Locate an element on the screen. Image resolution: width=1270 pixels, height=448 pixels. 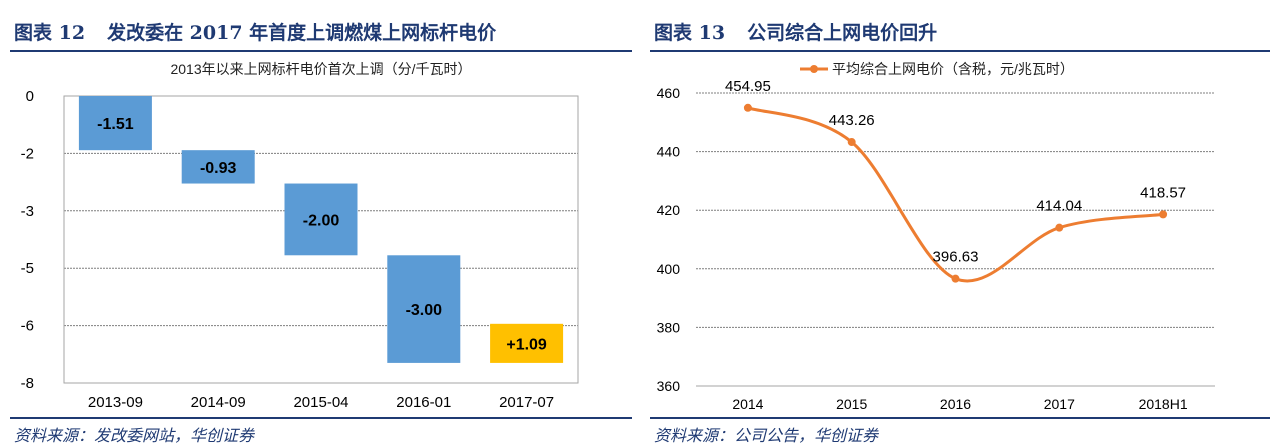
y-tick-label: 460 is located at coordinates (669, 93).